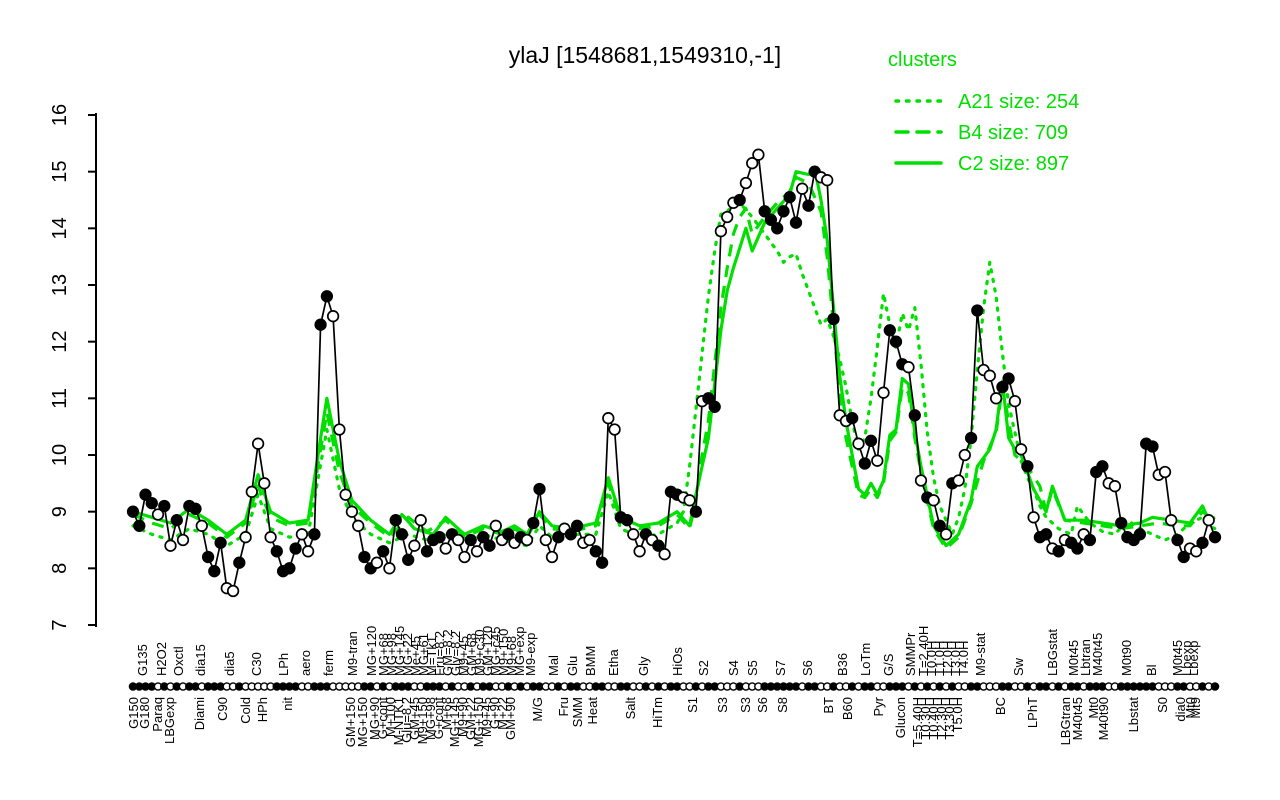 Image resolution: width=1280 pixels, height=800 pixels. I want to click on x-label-top: C30, so click(256, 664).